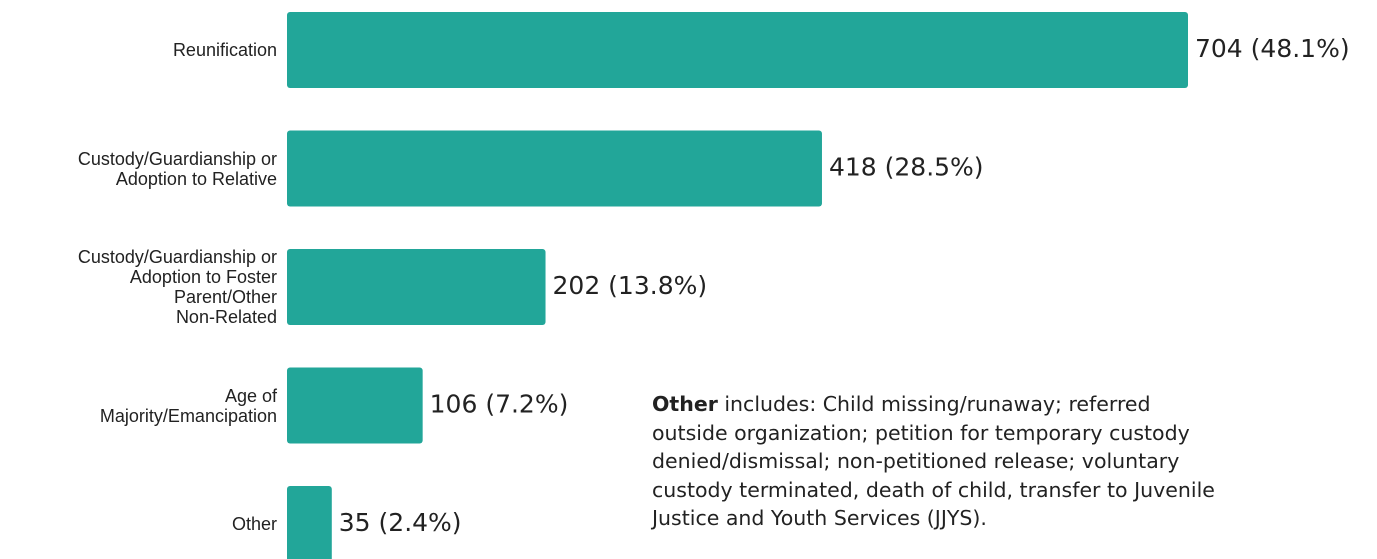 The height and width of the screenshot is (559, 1377). I want to click on value-label: 418 (28.5%), so click(906, 167).